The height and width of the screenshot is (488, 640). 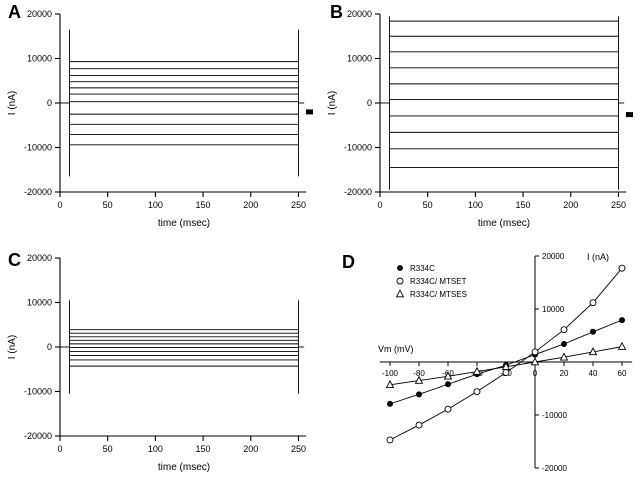 What do you see at coordinates (348, 262) in the screenshot?
I see `panel-d-label: D` at bounding box center [348, 262].